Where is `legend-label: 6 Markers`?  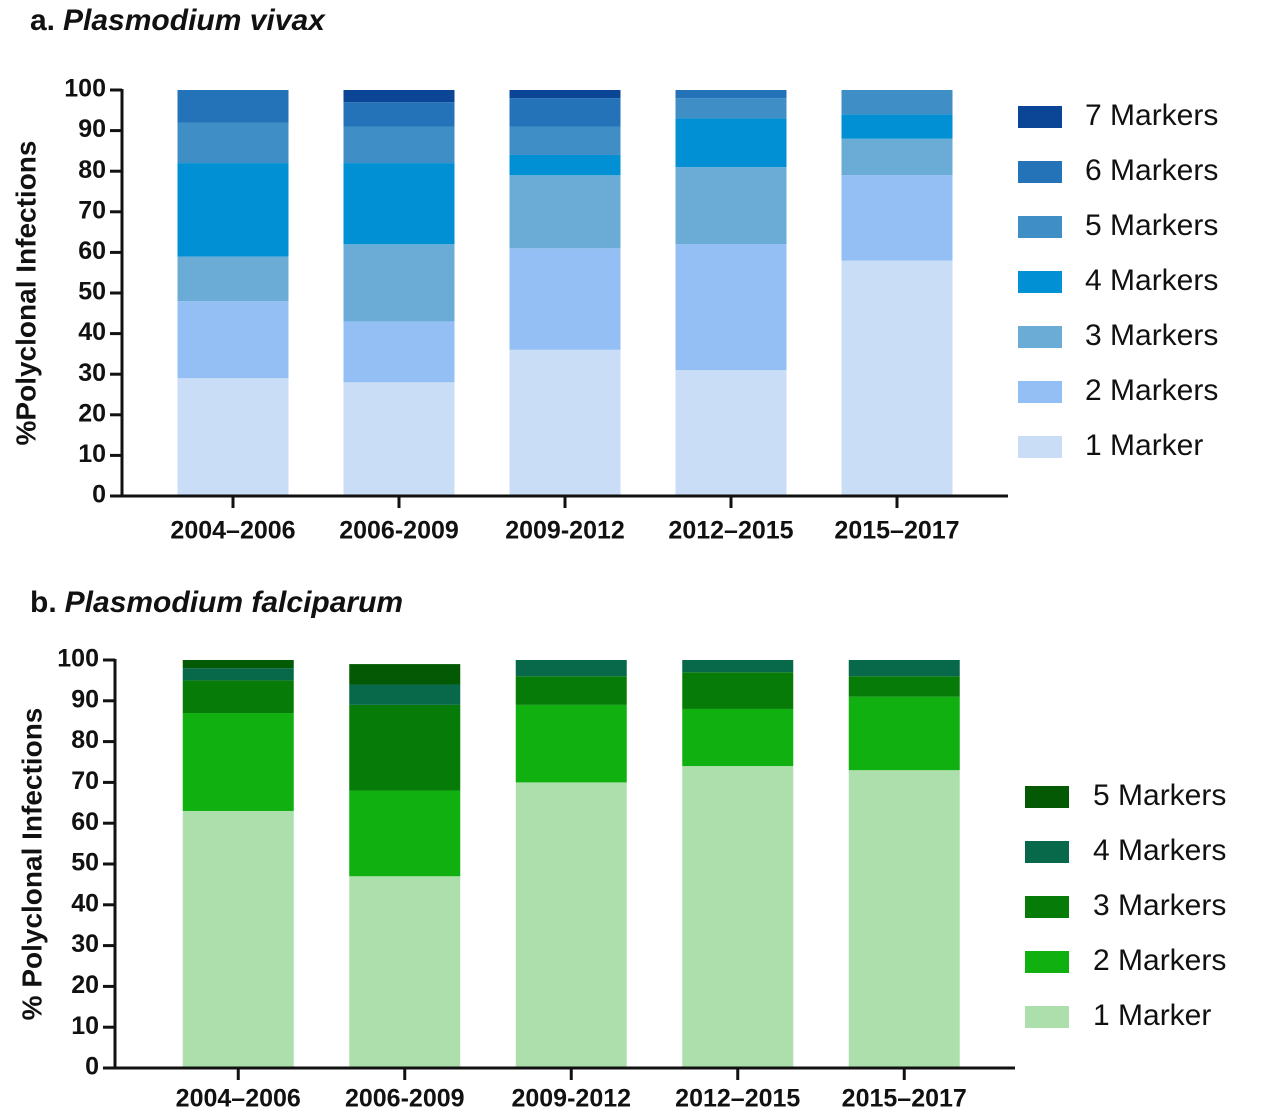
legend-label: 6 Markers is located at coordinates (1151, 170).